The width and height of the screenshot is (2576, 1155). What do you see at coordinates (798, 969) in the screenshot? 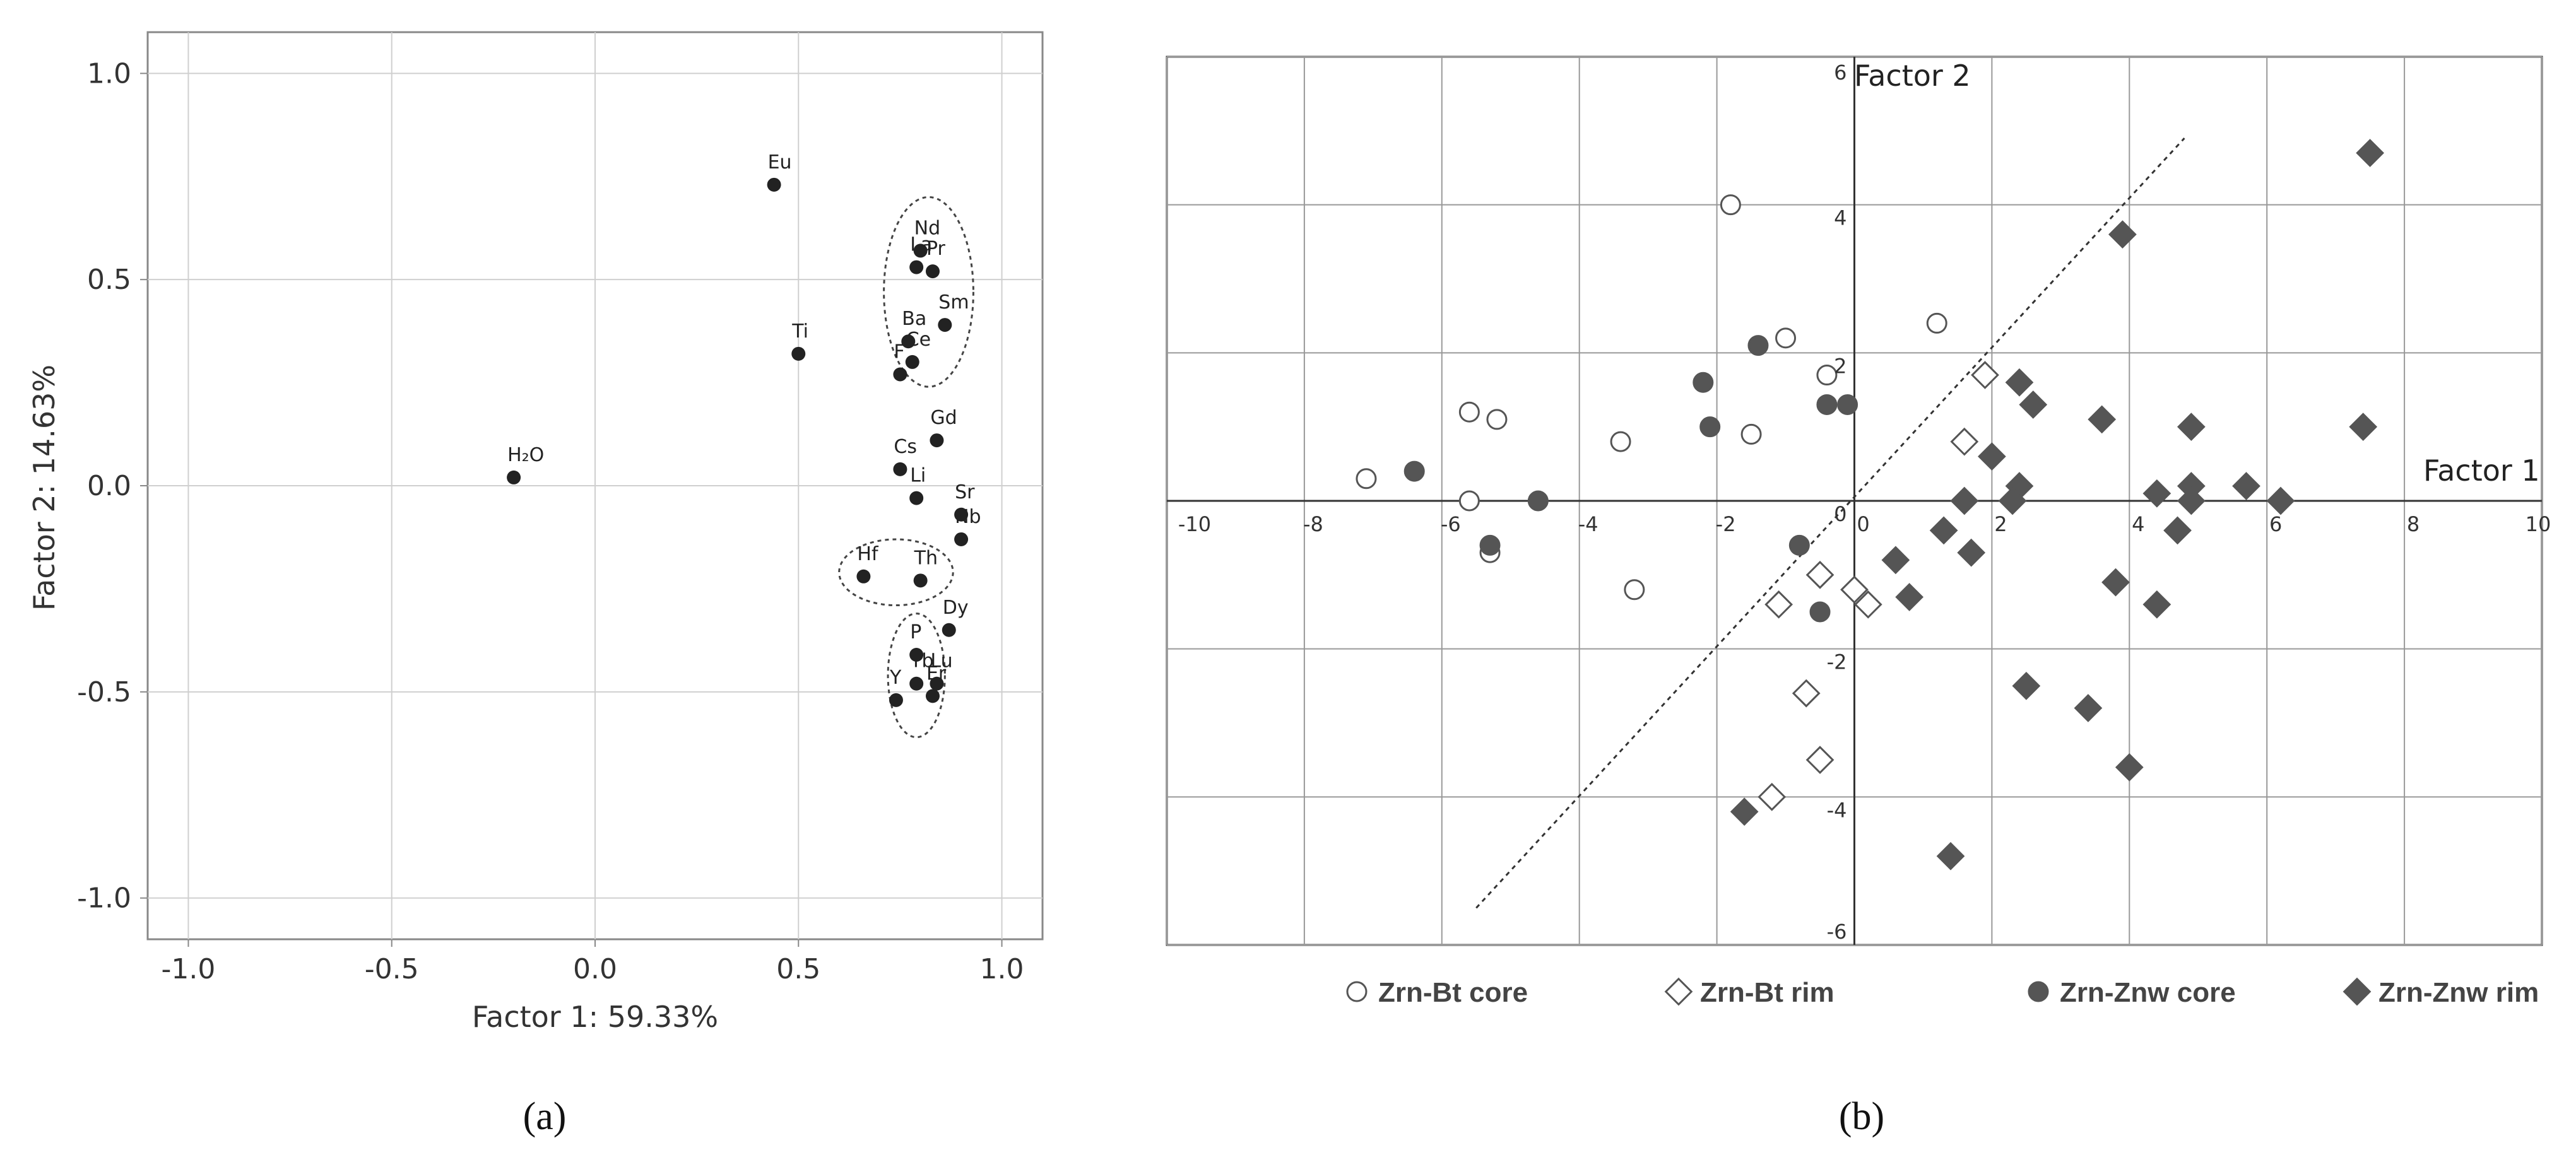
I see `panel-a-x-tick-label: 0.5` at bounding box center [798, 969].